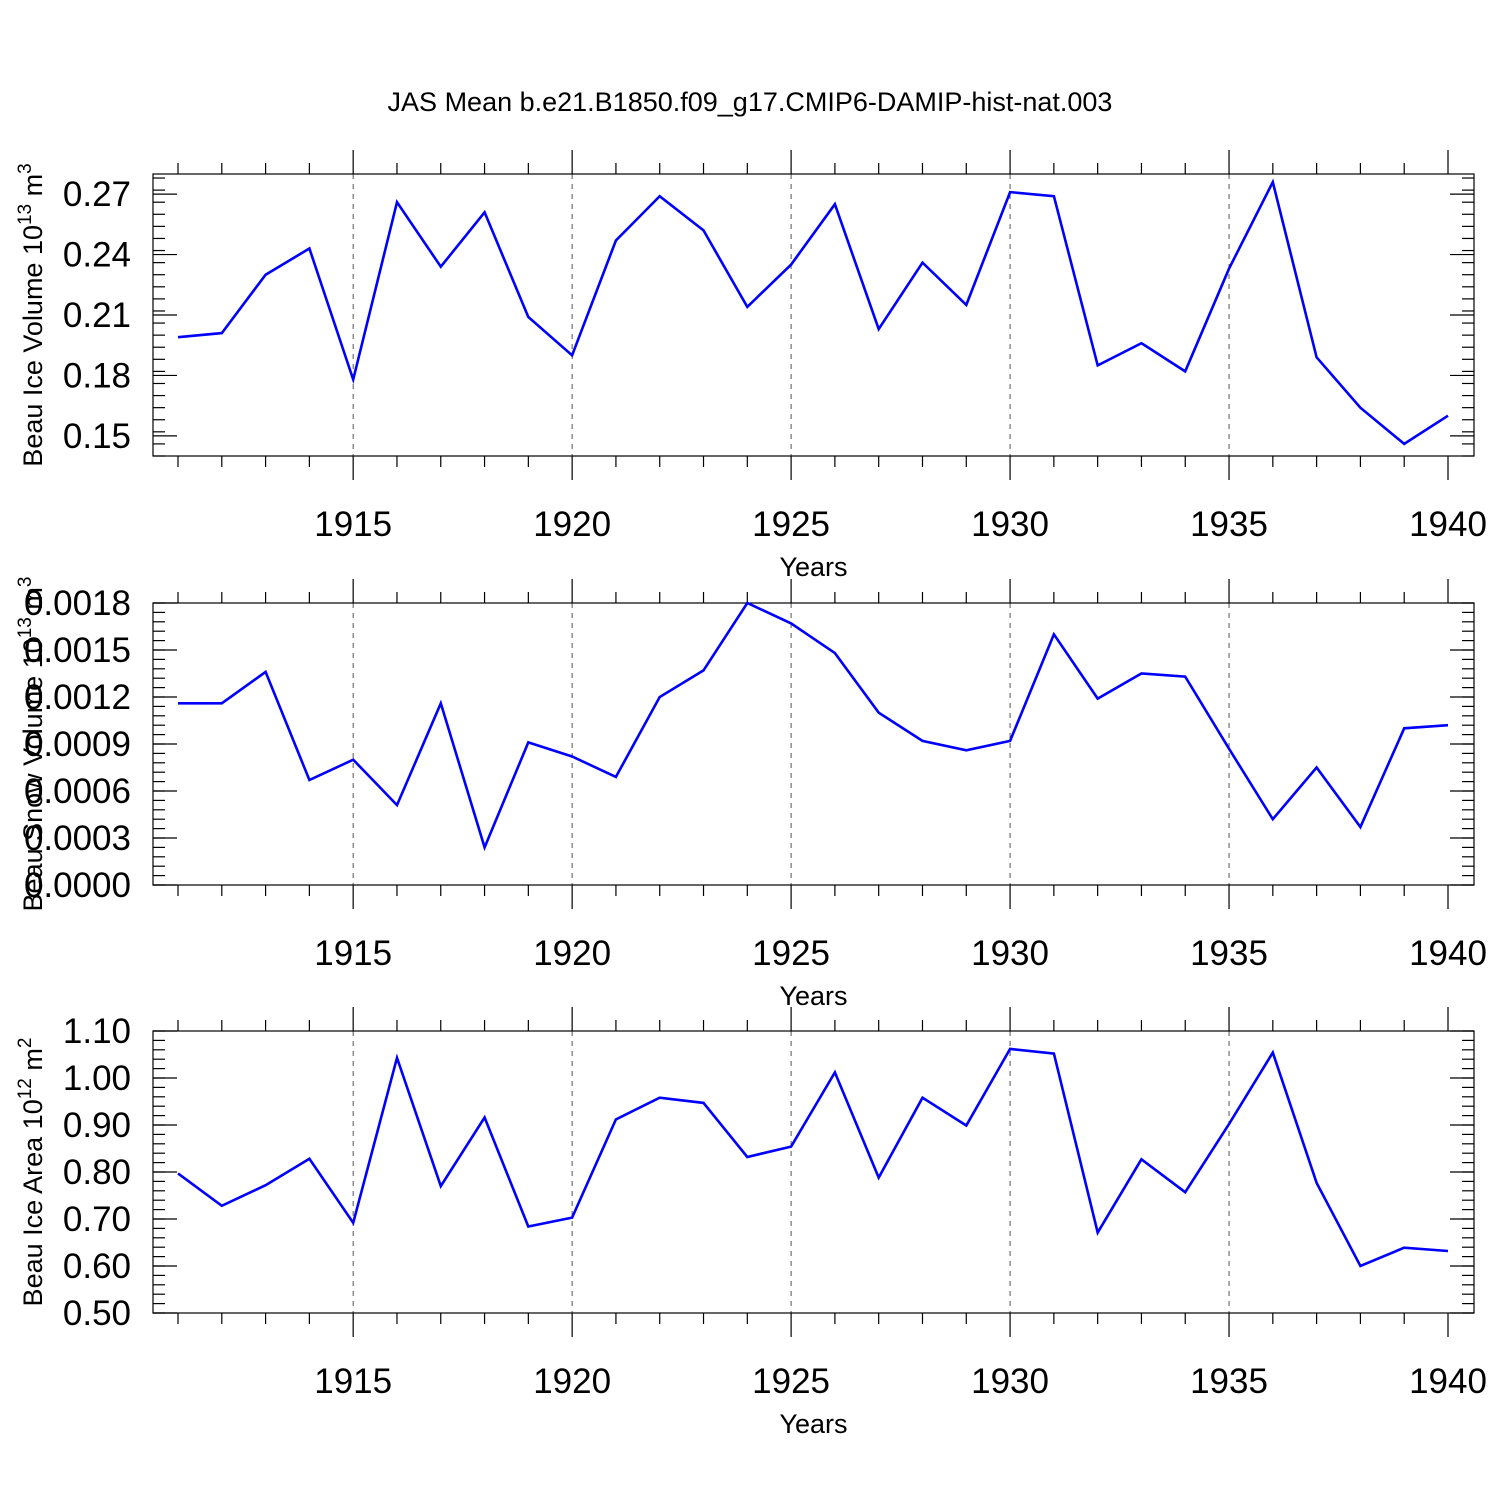  Describe the element at coordinates (97, 1313) in the screenshot. I see `y-tick-label: 0.50` at that location.